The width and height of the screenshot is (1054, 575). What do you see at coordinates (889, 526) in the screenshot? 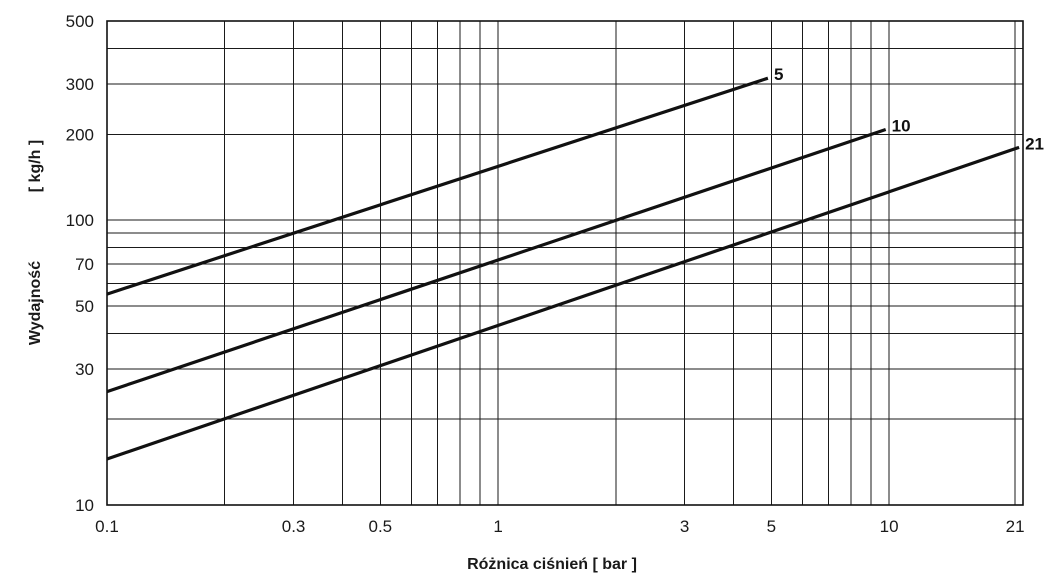
I see `x-tick-label: 10` at bounding box center [889, 526].